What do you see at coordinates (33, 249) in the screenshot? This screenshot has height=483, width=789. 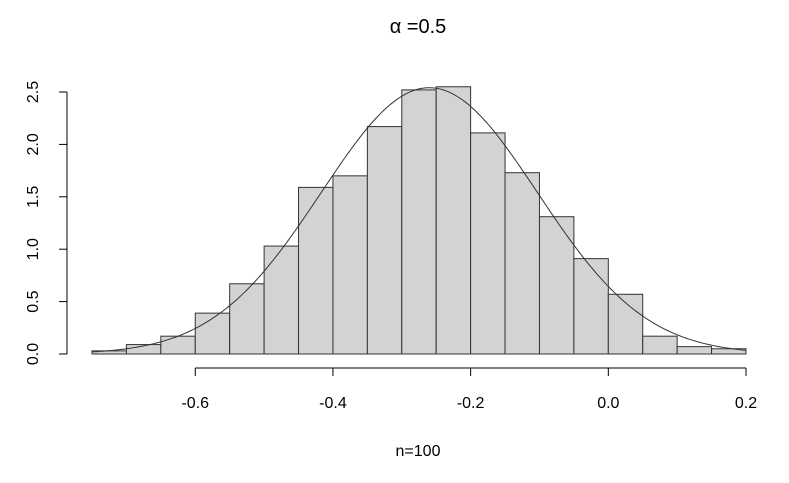 I see `y-tick-label: 1.0` at bounding box center [33, 249].